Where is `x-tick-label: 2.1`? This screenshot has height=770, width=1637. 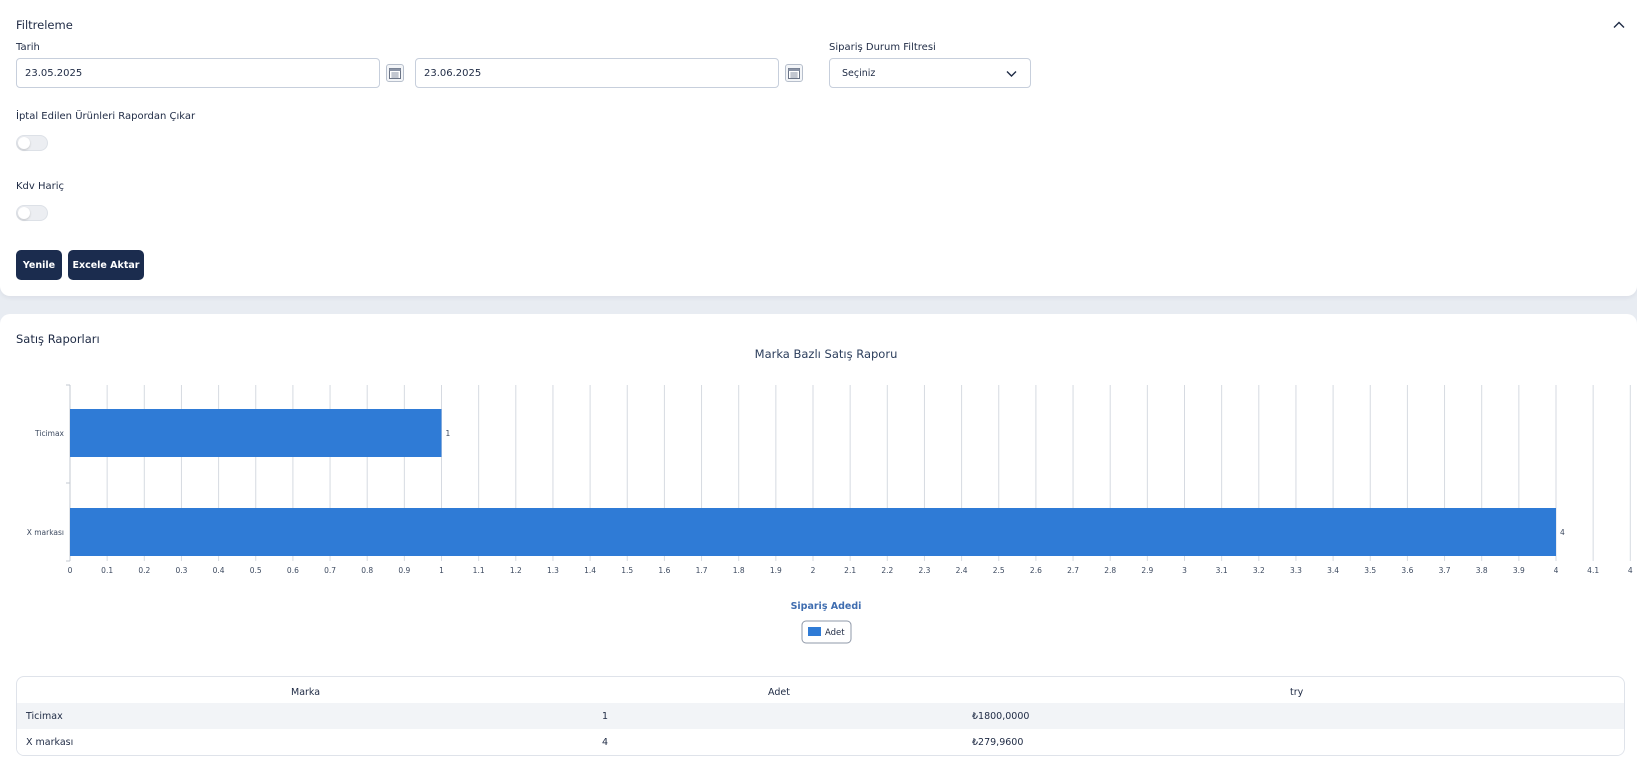 x-tick-label: 2.1 is located at coordinates (850, 570).